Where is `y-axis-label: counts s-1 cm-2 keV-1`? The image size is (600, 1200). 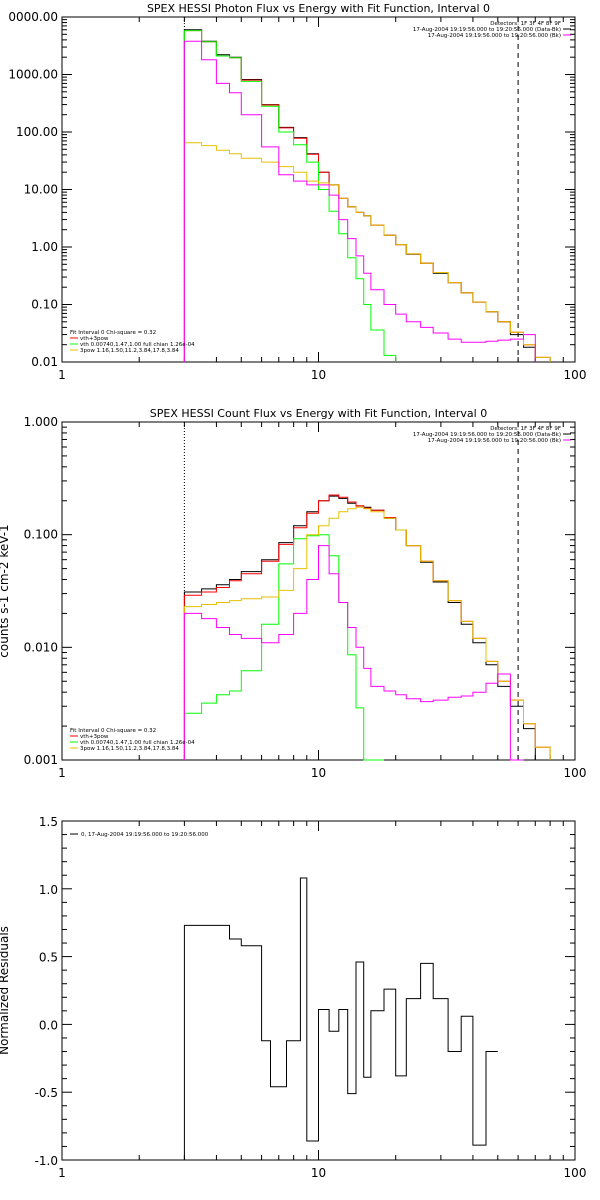
y-axis-label: counts s-1 cm-2 keV-1 is located at coordinates (5, 590).